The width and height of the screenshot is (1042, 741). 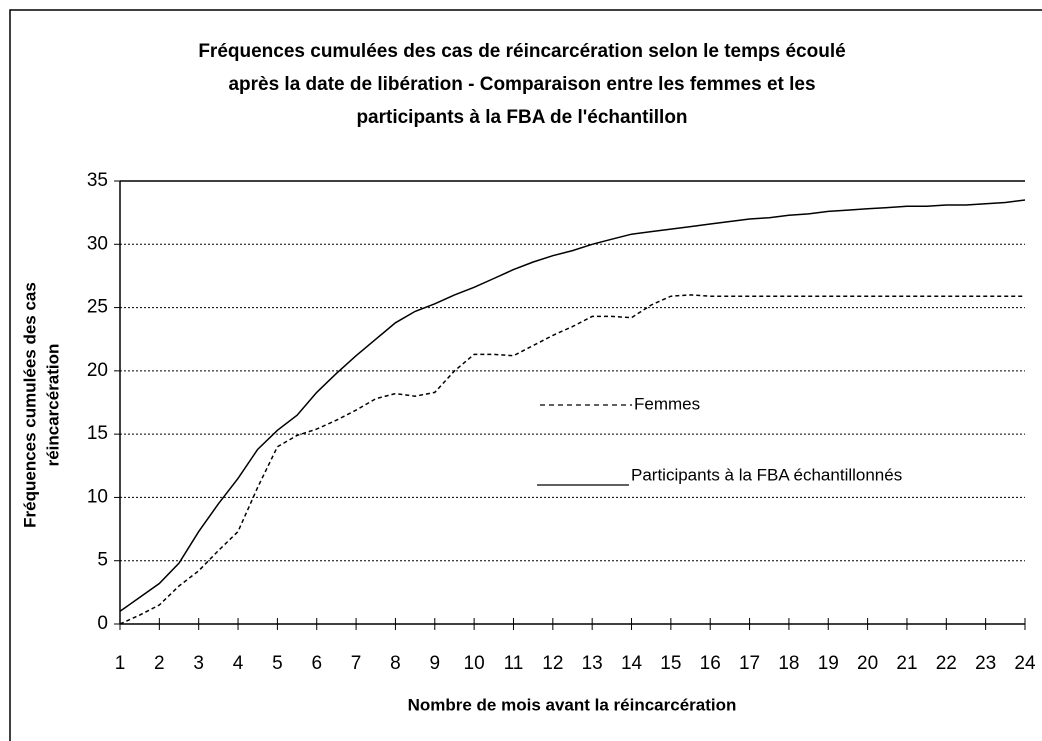 What do you see at coordinates (29, 405) in the screenshot?
I see `y-axis-title: Fréquences cumulées des cas` at bounding box center [29, 405].